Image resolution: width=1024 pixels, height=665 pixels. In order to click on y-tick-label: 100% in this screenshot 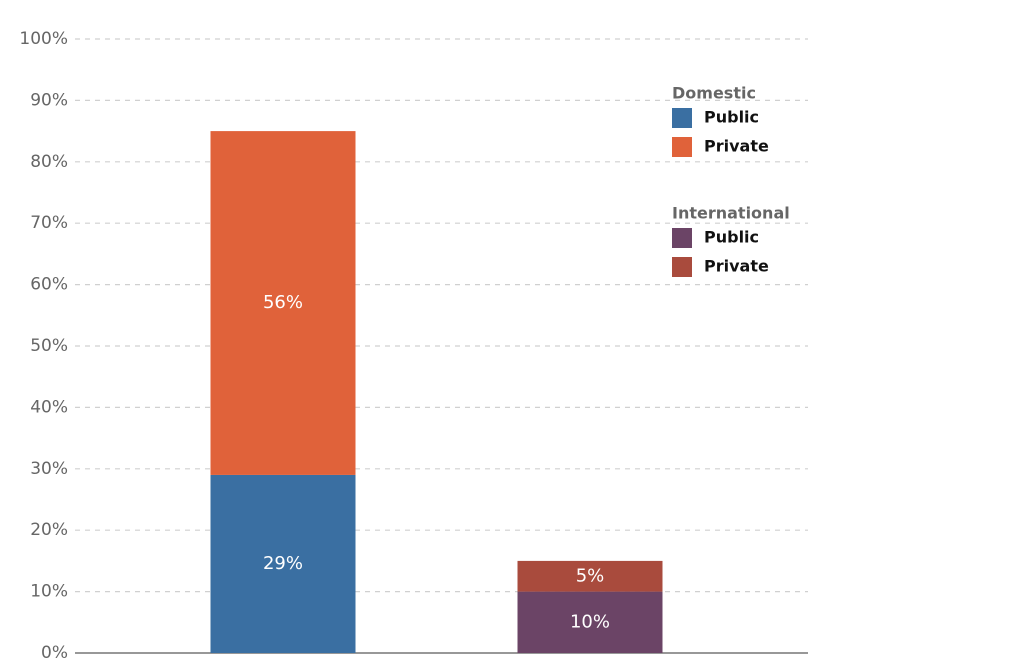, I will do `click(43, 39)`.